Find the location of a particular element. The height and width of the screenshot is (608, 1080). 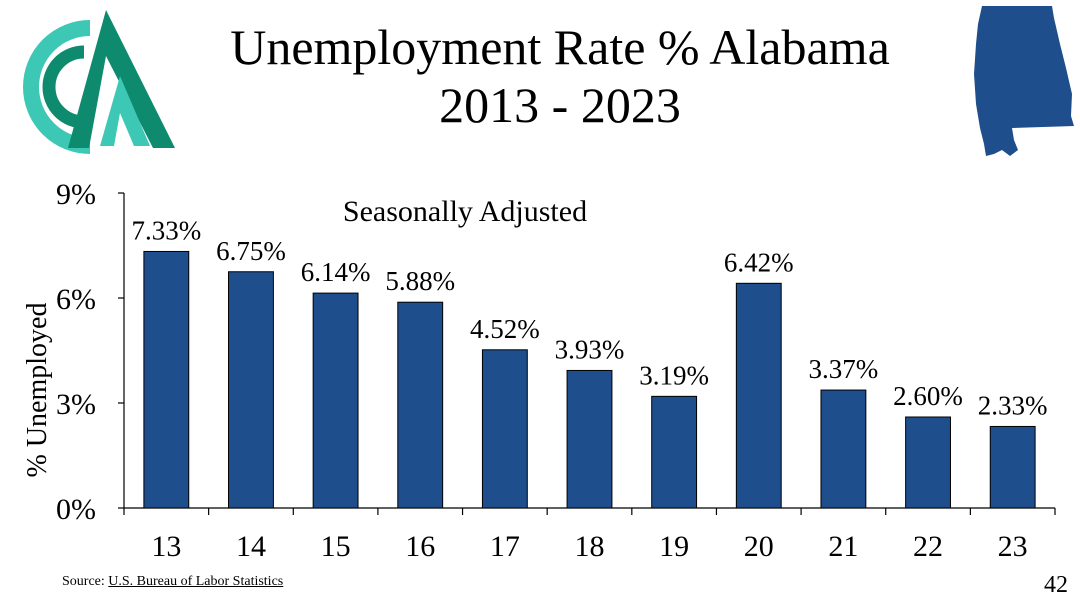

source-citation: Source: U.S. Bureau of Labor Statistics is located at coordinates (172, 582).